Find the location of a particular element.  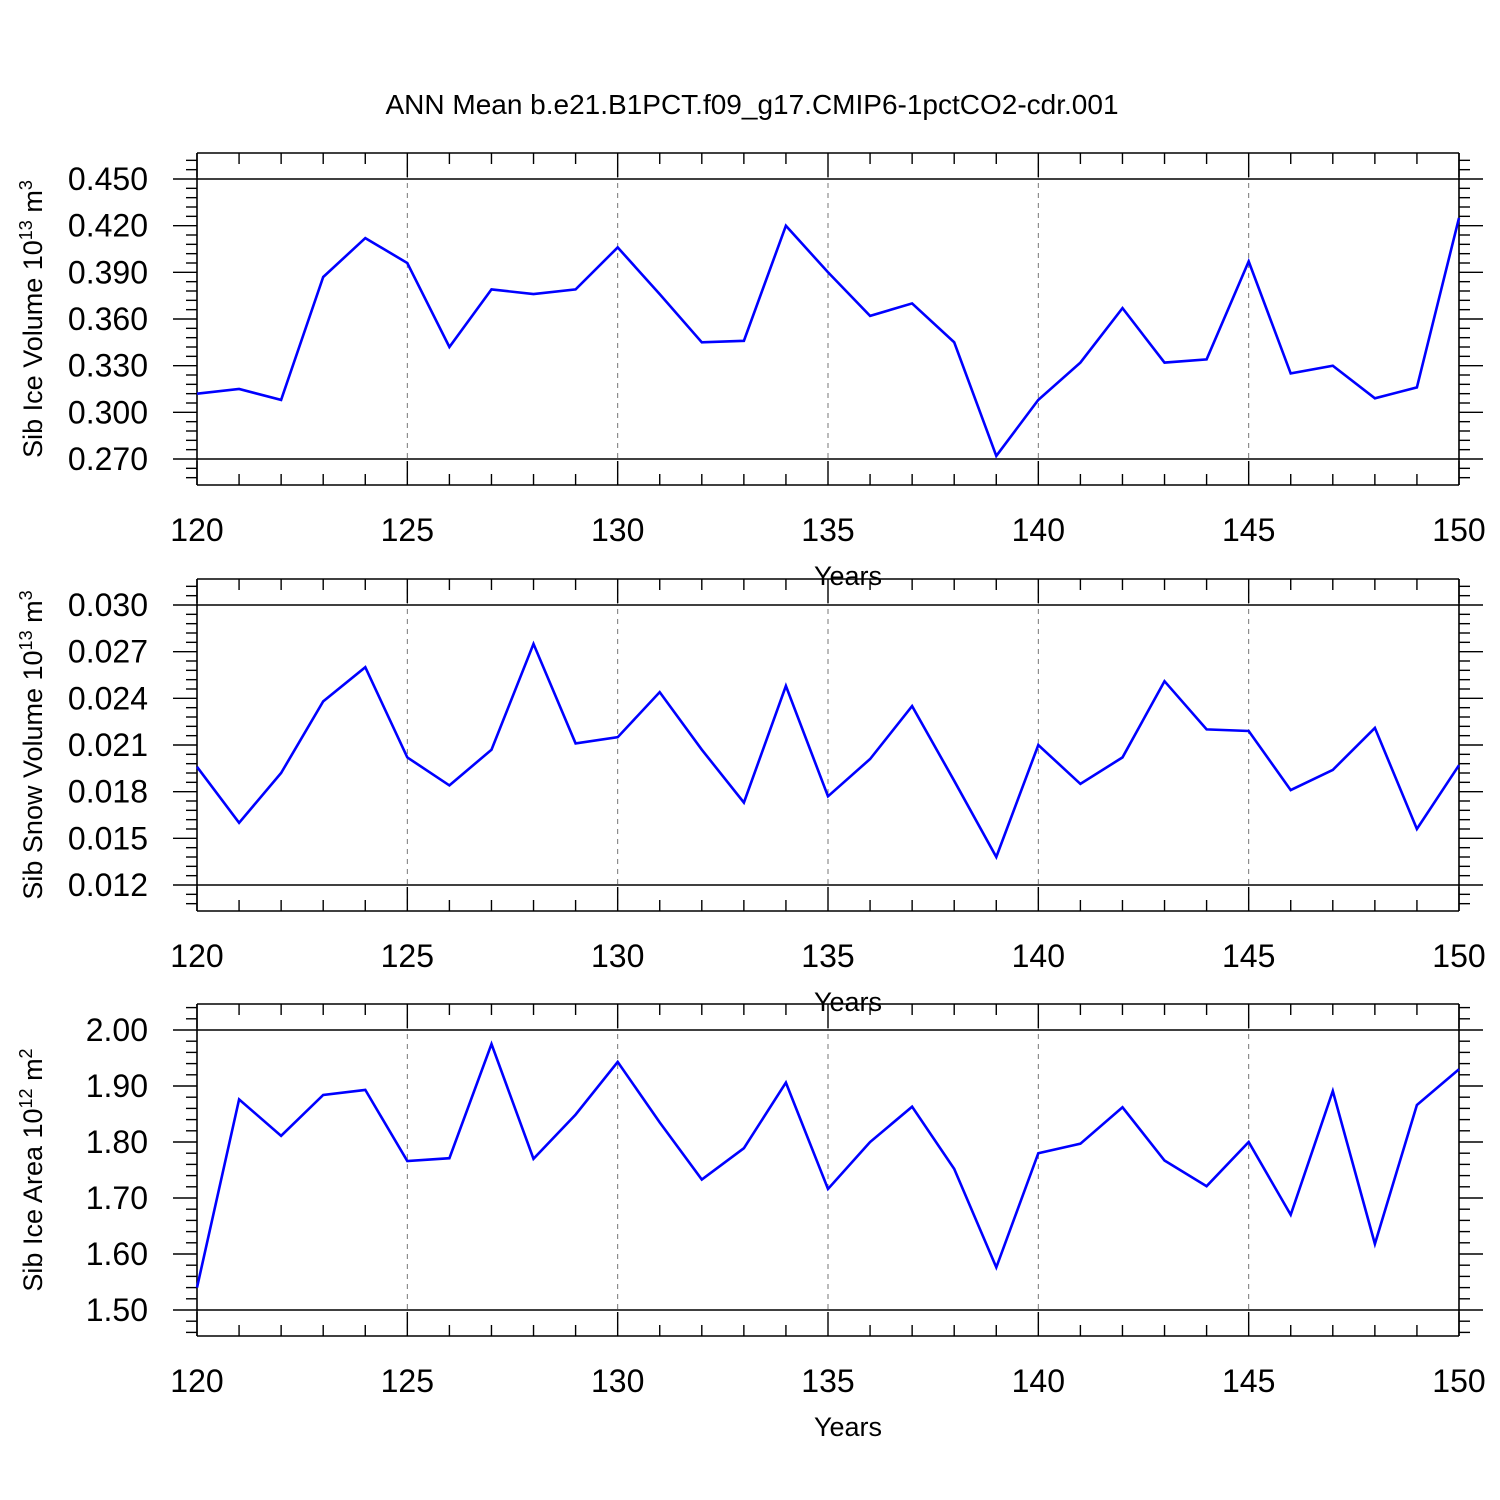

y-axis-label: Sib Ice Area 1012 m2 is located at coordinates (32, 1169).